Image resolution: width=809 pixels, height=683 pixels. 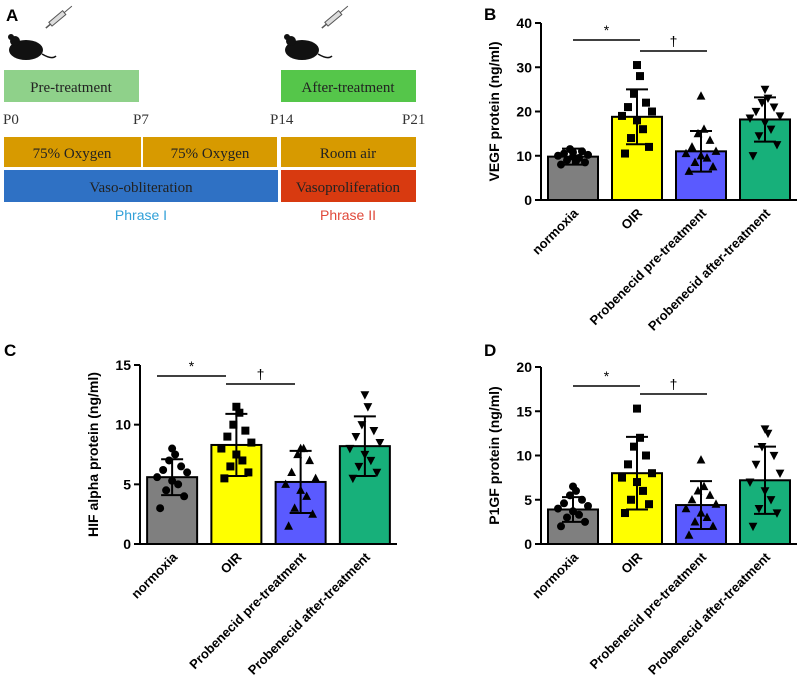 What do you see at coordinates (573, 178) in the screenshot?
I see `bar` at bounding box center [573, 178].